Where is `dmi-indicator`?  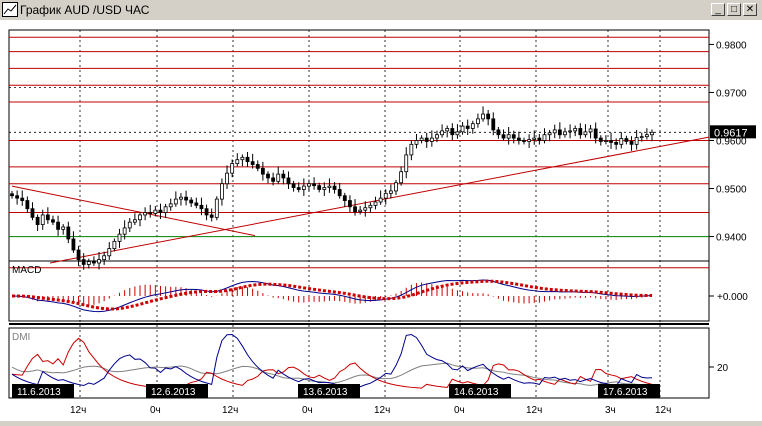
dmi-indicator is located at coordinates (332, 361).